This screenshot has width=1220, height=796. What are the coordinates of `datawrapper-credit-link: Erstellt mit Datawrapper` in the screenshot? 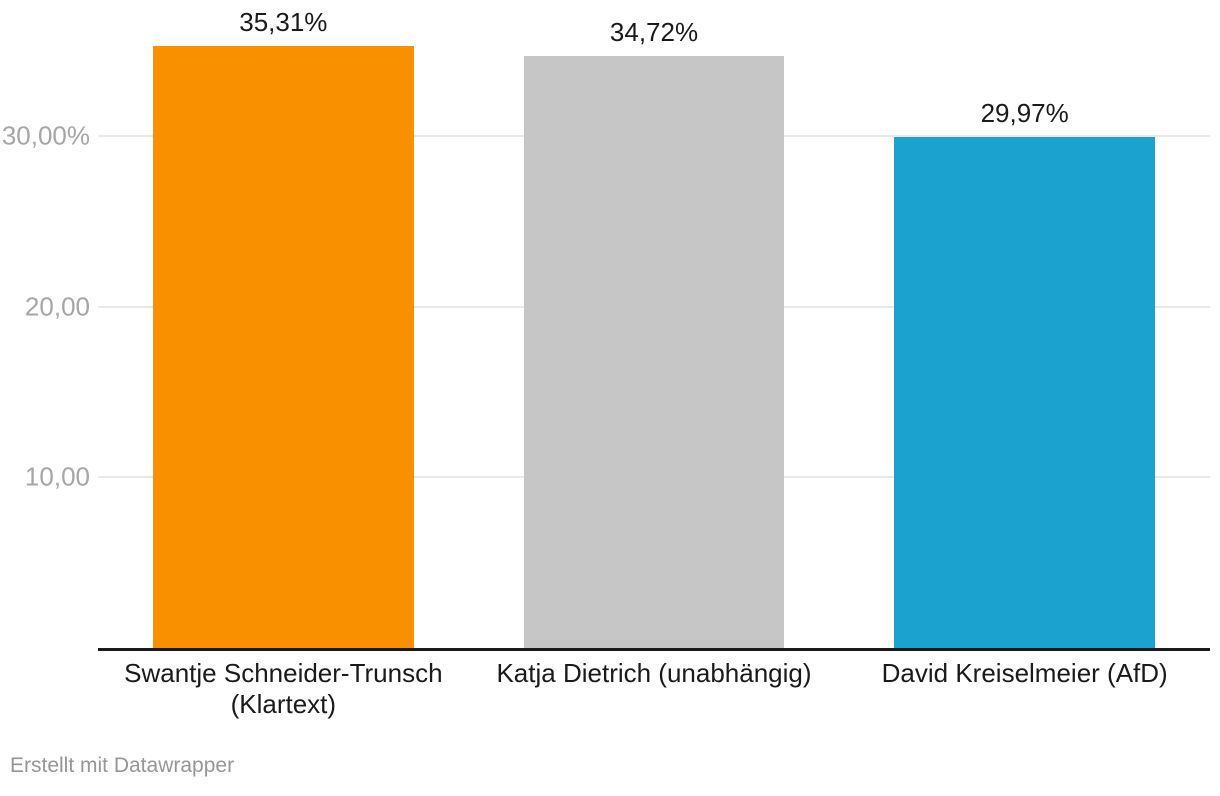 It's located at (122, 765).